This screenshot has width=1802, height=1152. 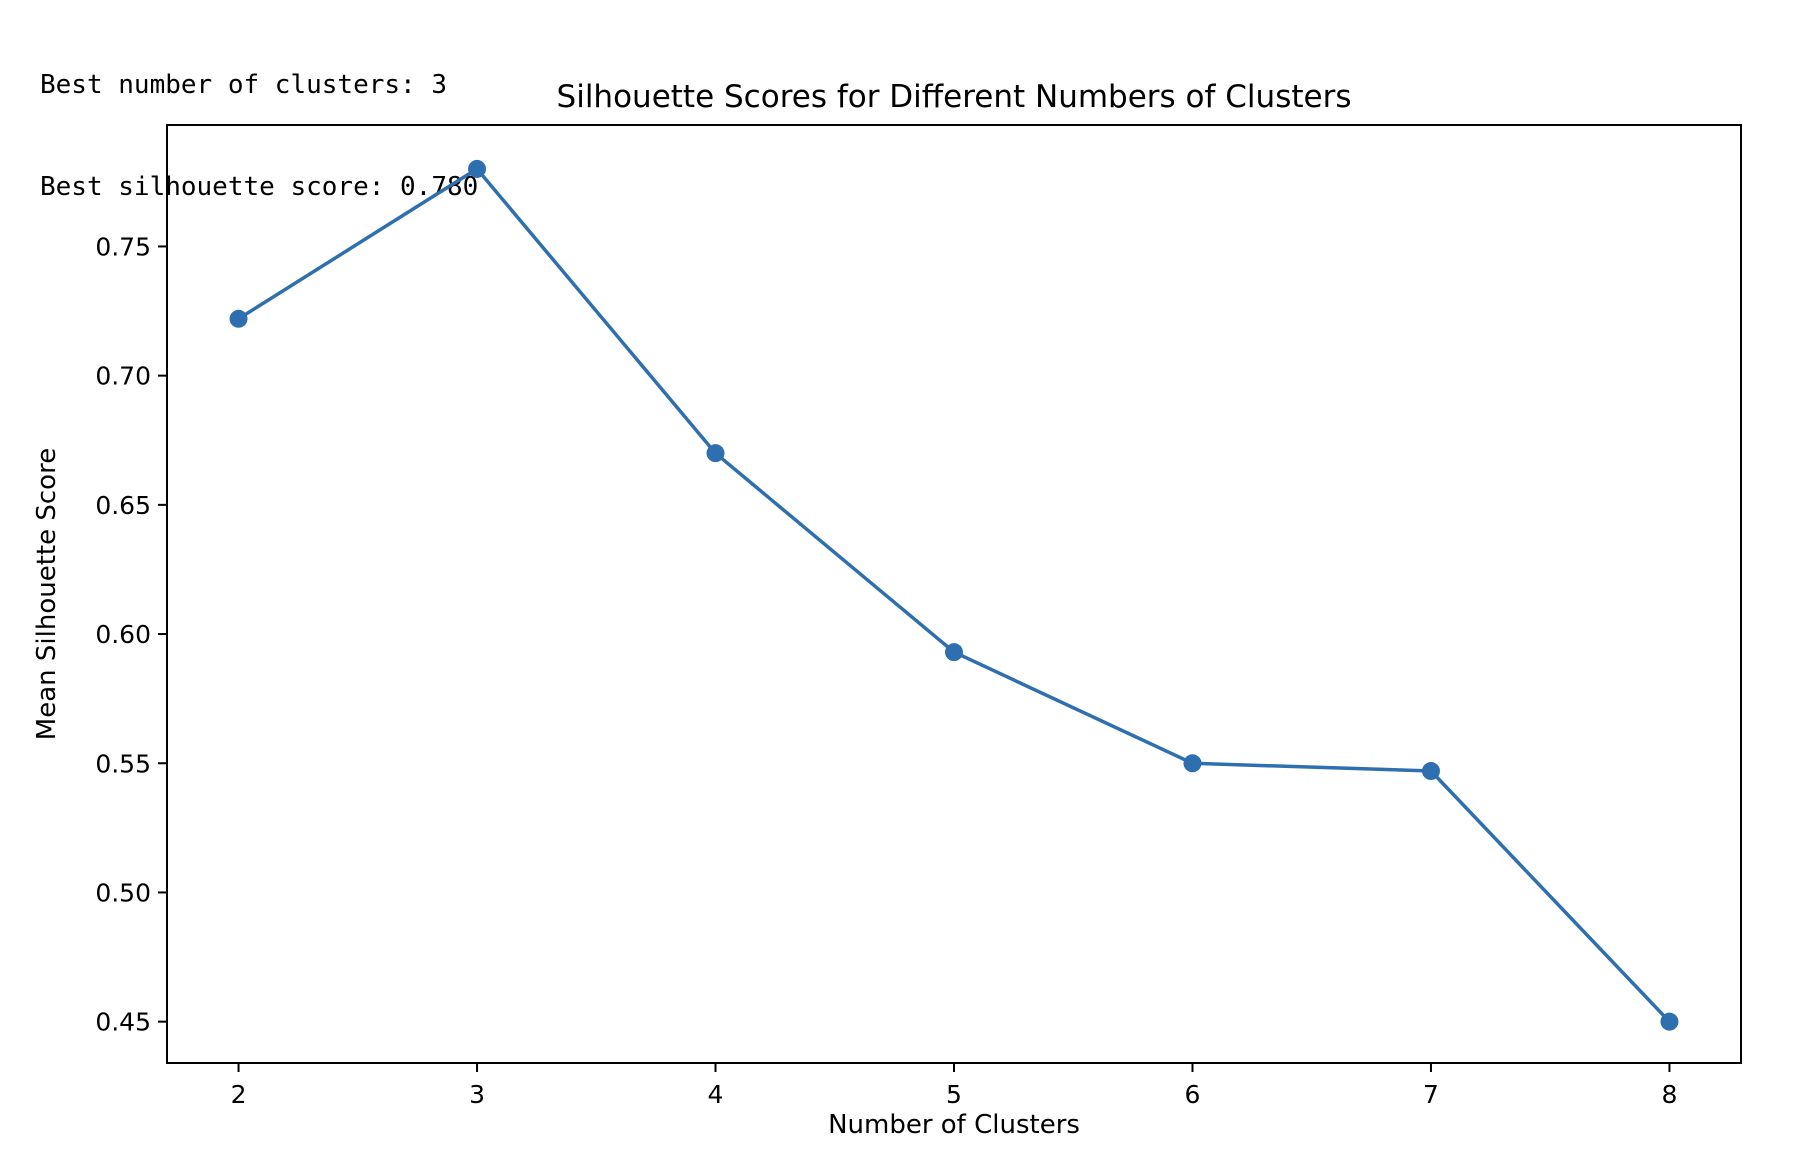 I want to click on x-tick-label: 6, so click(x=1193, y=1094).